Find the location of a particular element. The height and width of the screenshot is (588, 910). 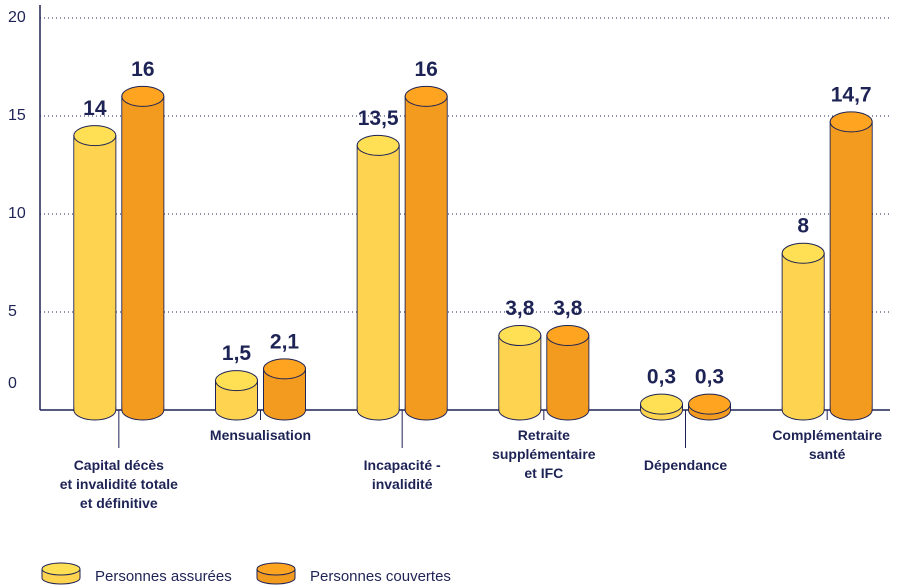

x-tick-label: Complémentaire santé is located at coordinates (827, 444).